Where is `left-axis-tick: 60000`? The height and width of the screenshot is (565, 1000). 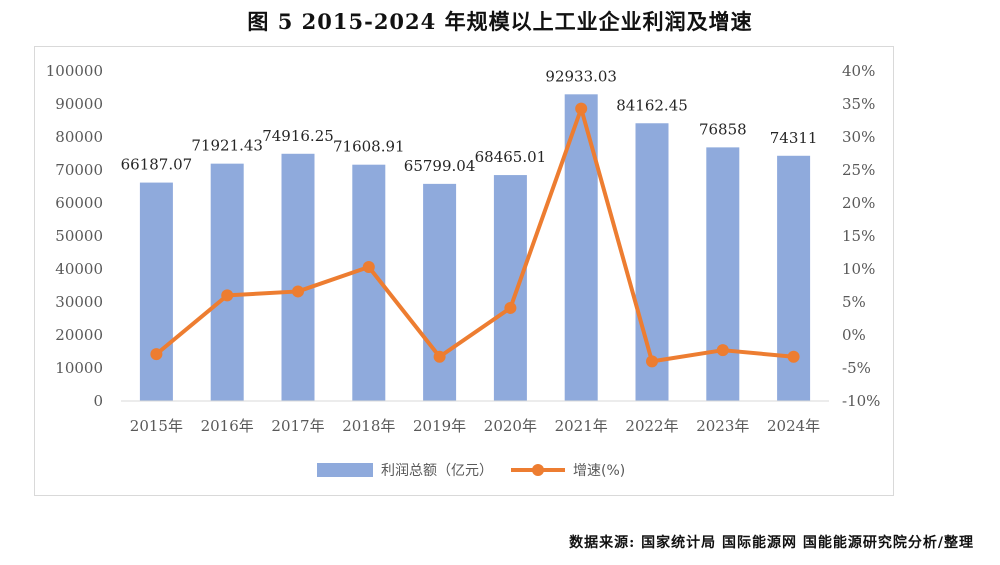 left-axis-tick: 60000 is located at coordinates (79, 203).